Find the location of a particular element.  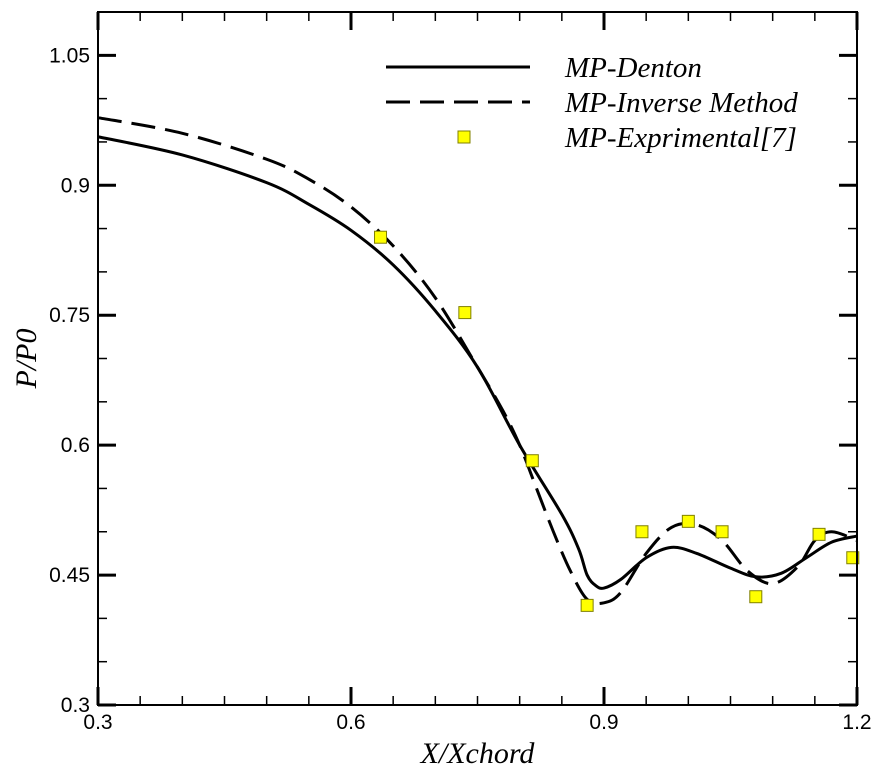

y-tick-label: 1.05 is located at coordinates (69, 55).